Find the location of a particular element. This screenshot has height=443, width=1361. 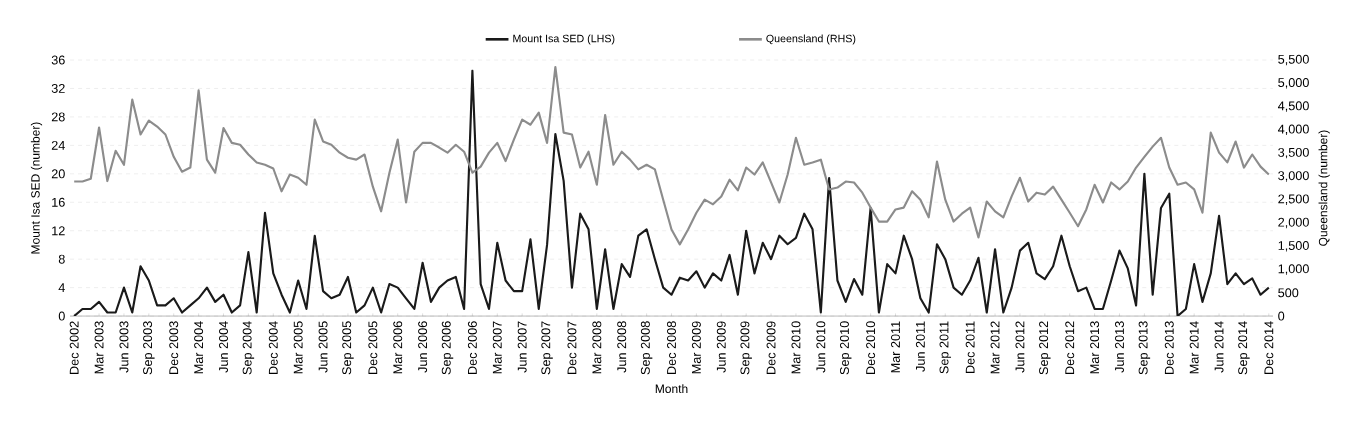

x-tick-label: Dec 2002 is located at coordinates (74, 348).